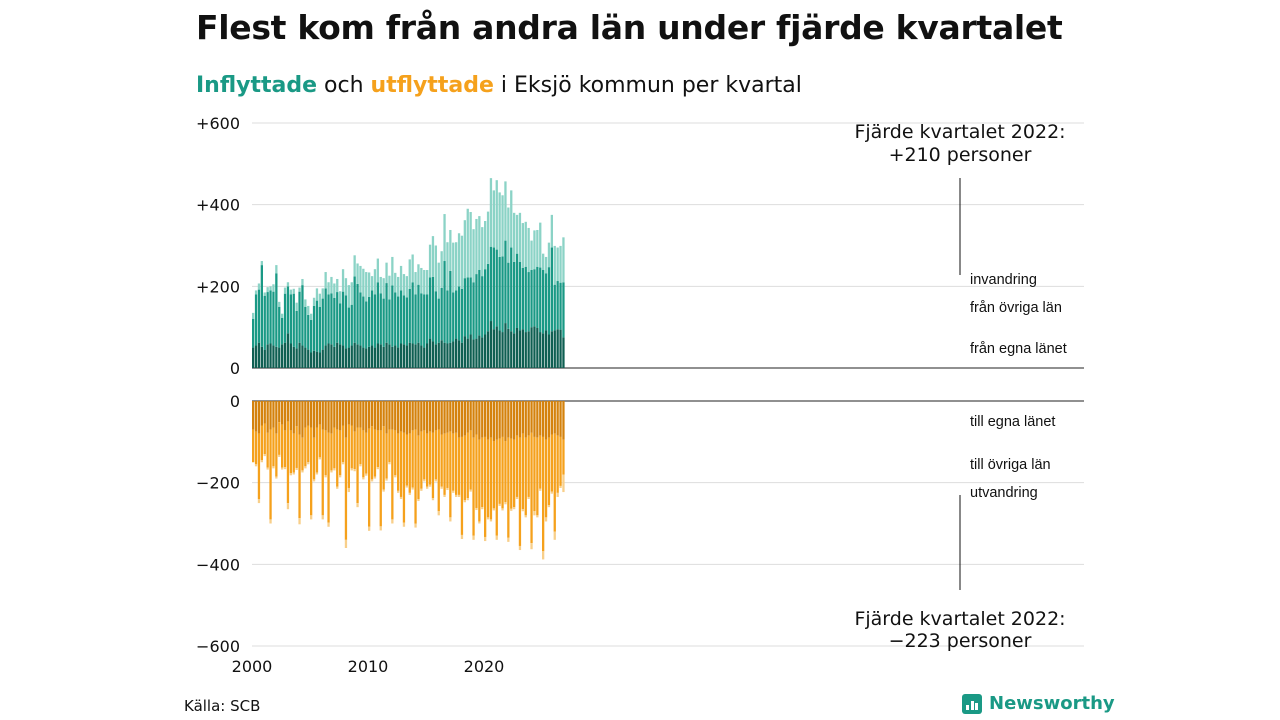 The image size is (1280, 720). I want to click on x-tick-label: 2010, so click(368, 666).